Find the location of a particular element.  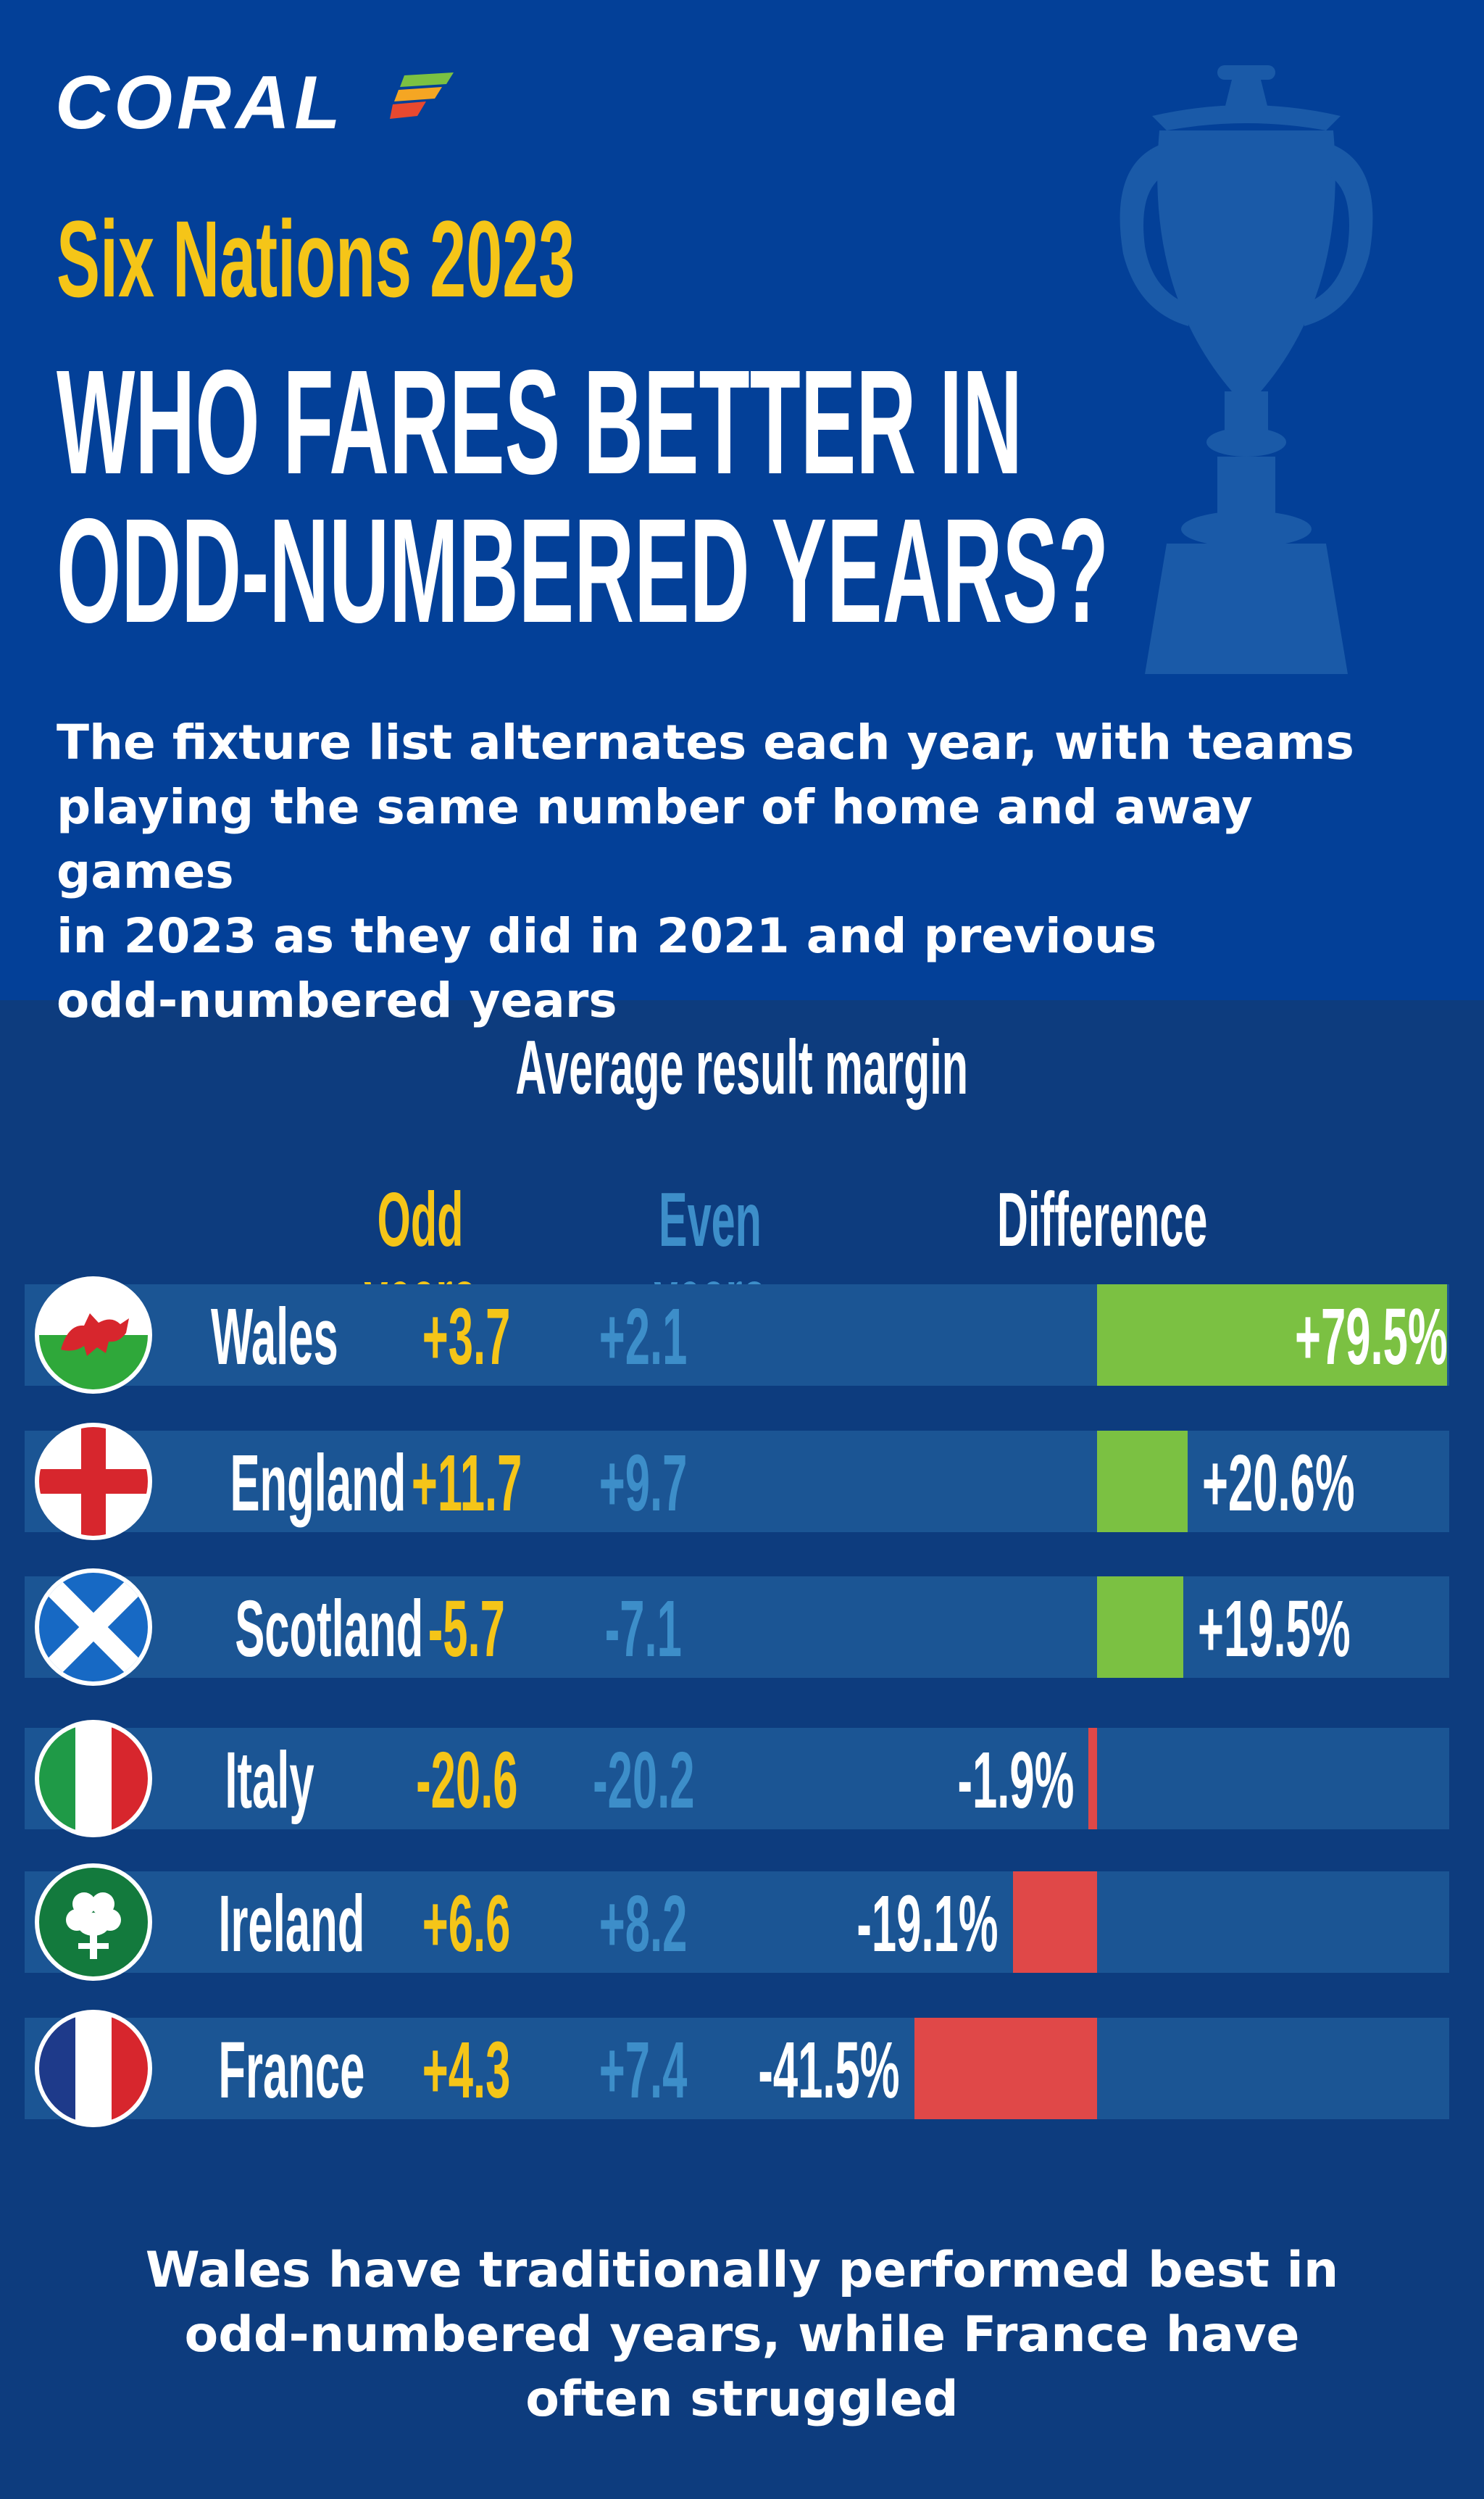

wales-flag-icon is located at coordinates (93, 1335).